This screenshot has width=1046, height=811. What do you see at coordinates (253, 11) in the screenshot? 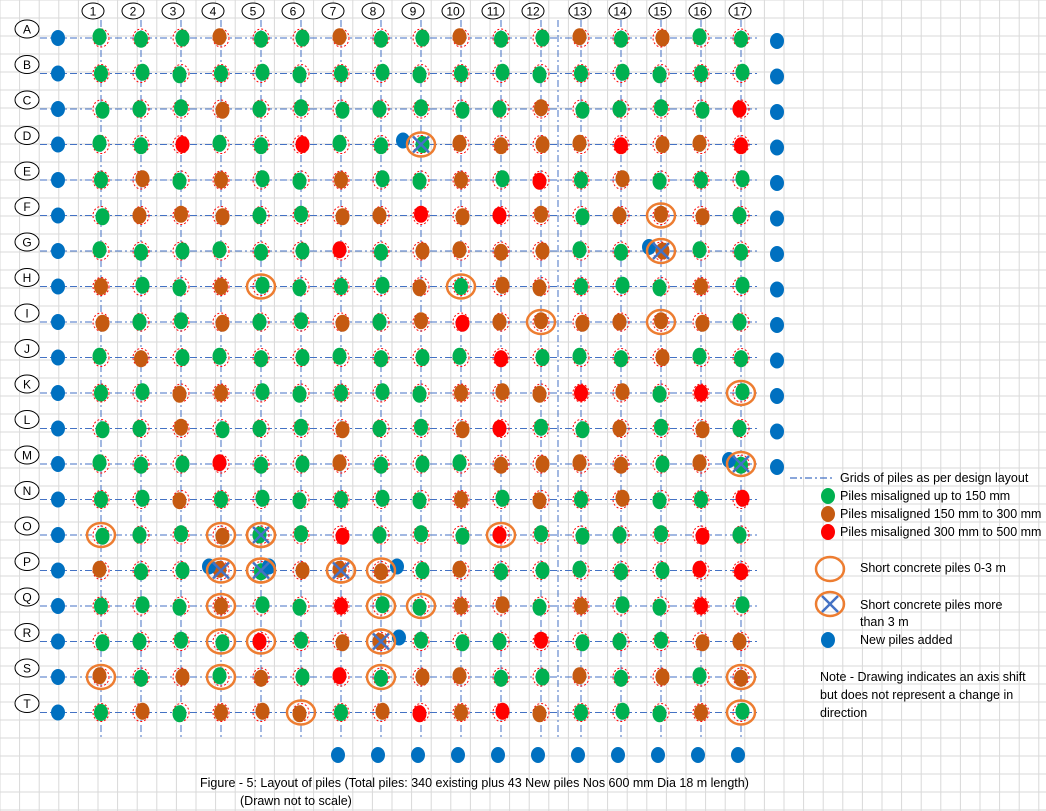
I see `column-label-5: 5` at bounding box center [253, 11].